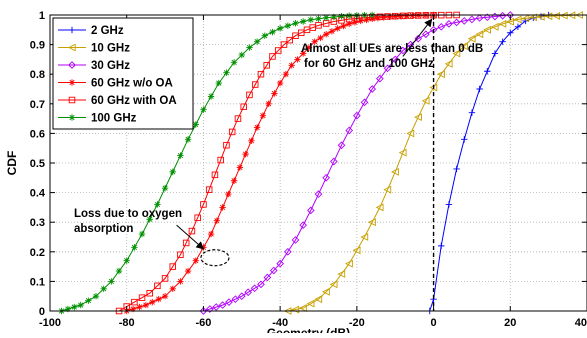 The image size is (587, 338). What do you see at coordinates (128, 221) in the screenshot?
I see `annotation-oxygen-loss: Loss due to oxygen absorption` at bounding box center [128, 221].